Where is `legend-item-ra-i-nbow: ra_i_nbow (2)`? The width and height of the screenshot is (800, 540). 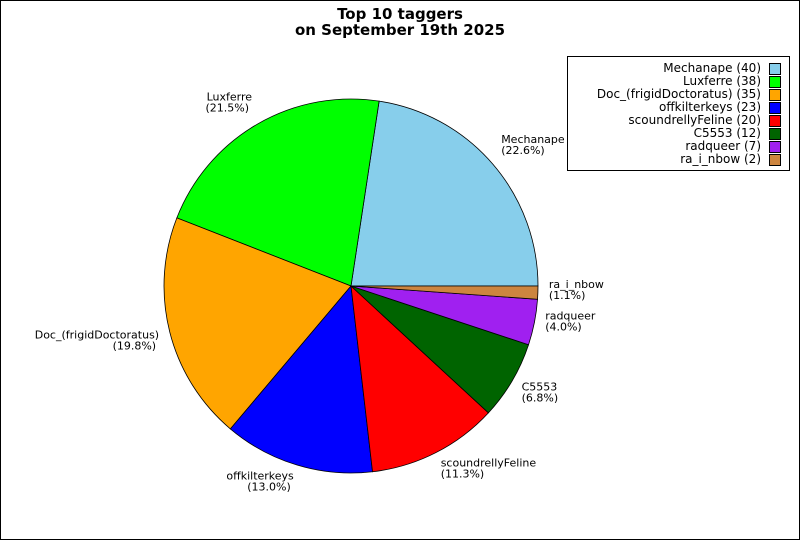 legend-item-ra-i-nbow: ra_i_nbow (2) is located at coordinates (730, 159).